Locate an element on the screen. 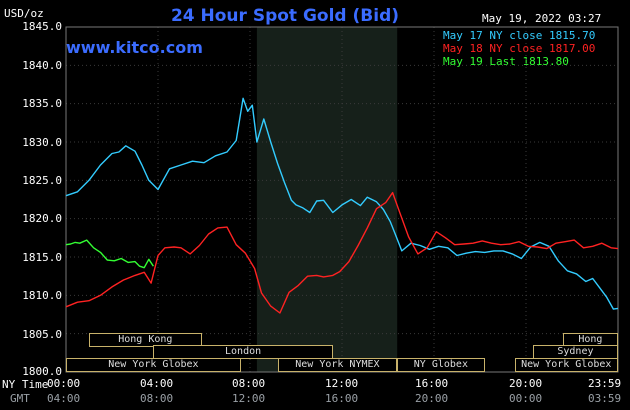 The height and width of the screenshot is (410, 630). y-tick-label: 1845.0 is located at coordinates (42, 26).